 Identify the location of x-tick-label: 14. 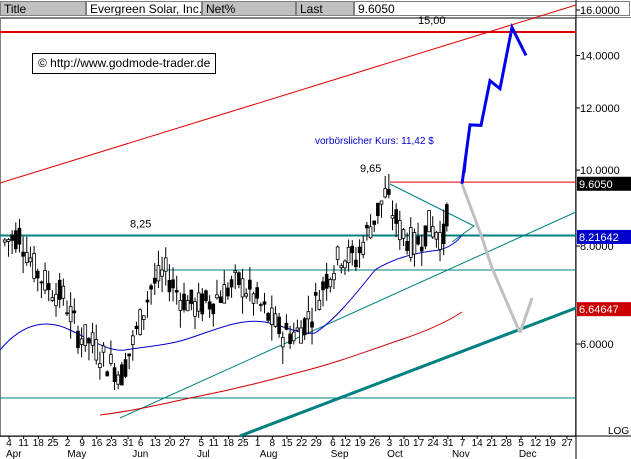
(478, 443).